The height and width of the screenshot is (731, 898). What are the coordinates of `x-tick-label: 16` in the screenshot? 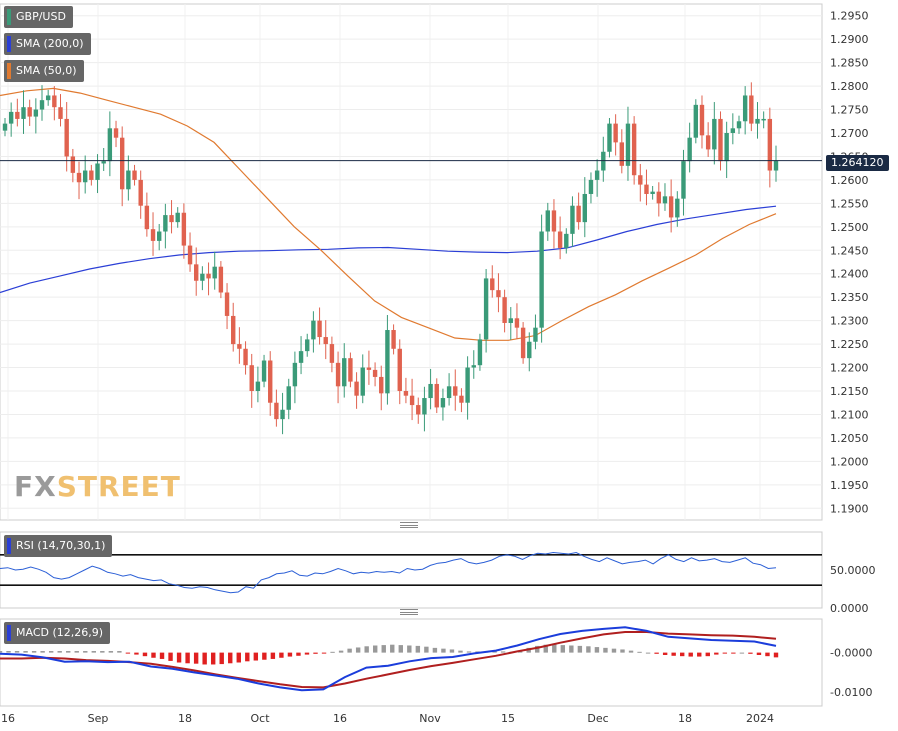 It's located at (340, 718).